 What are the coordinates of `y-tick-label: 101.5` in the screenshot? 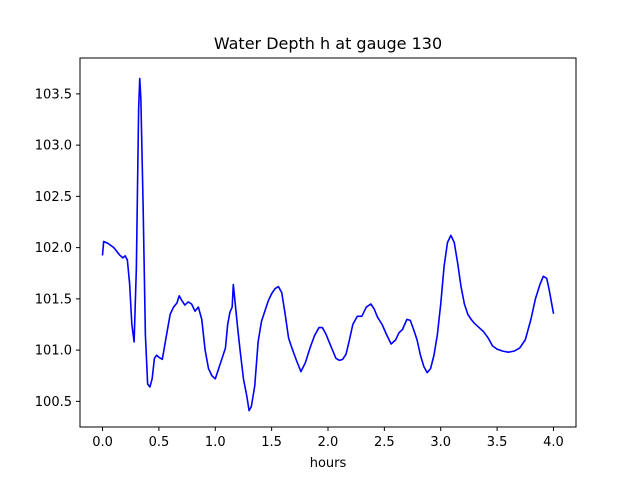 It's located at (53, 299).